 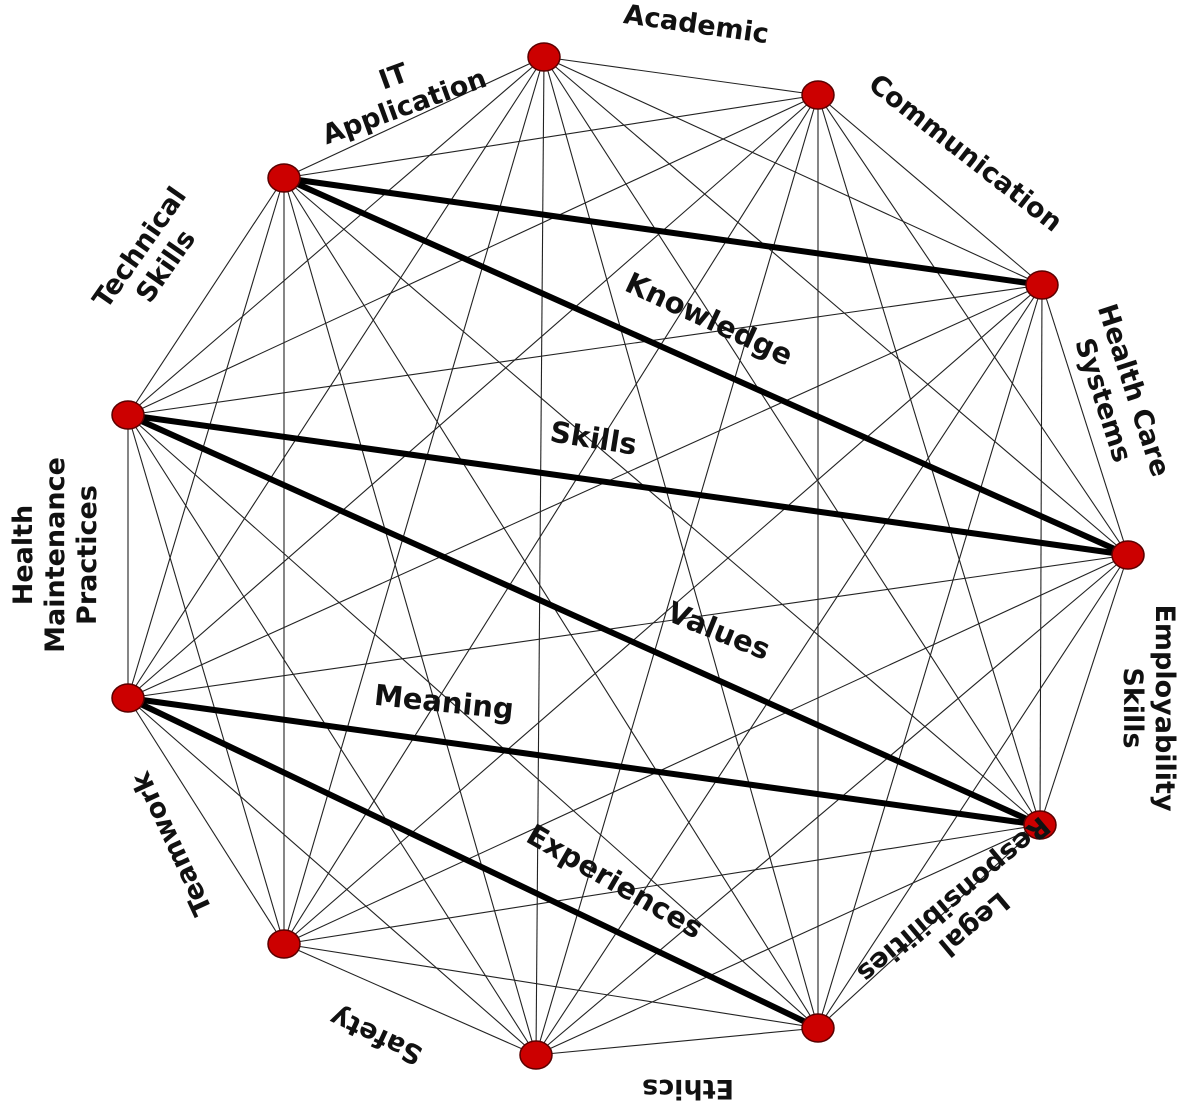 I want to click on node-label-line: Health, so click(x=23, y=555).